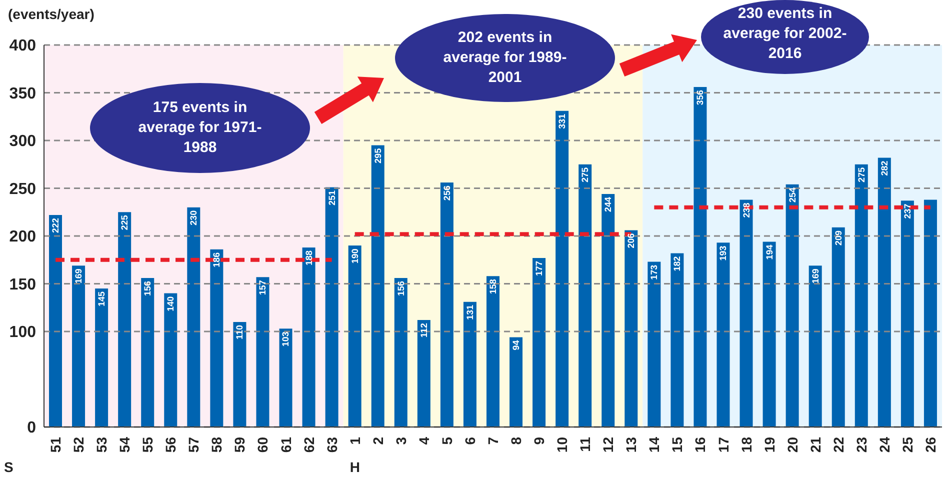  Describe the element at coordinates (170, 444) in the screenshot. I see `x-tick-label: 56` at that location.